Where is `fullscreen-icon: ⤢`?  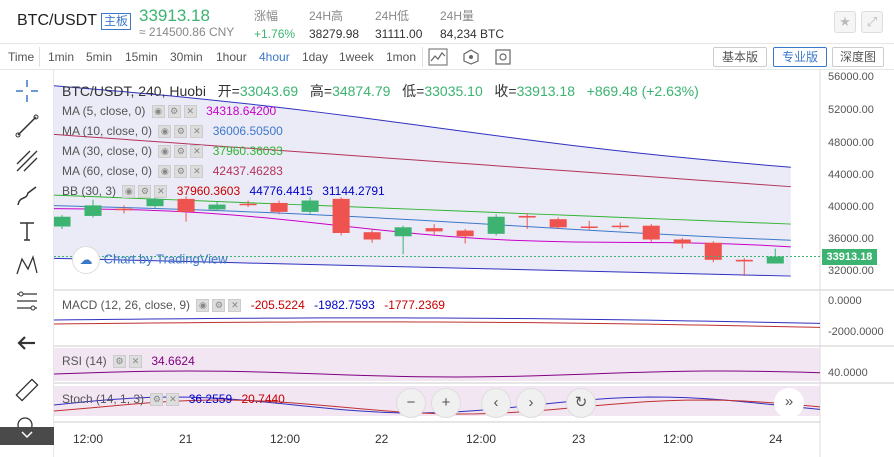 fullscreen-icon: ⤢ is located at coordinates (872, 22).